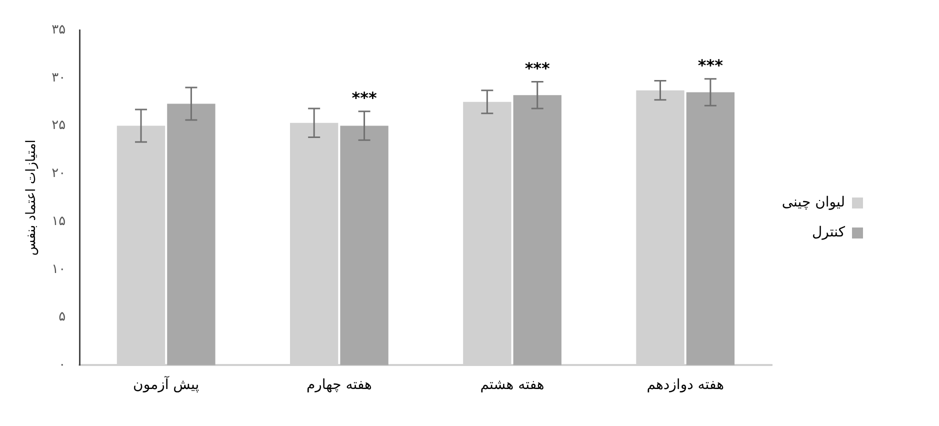 This screenshot has width=939, height=426. What do you see at coordinates (62, 317) in the screenshot?
I see `y-tick-label: ۵` at bounding box center [62, 317].